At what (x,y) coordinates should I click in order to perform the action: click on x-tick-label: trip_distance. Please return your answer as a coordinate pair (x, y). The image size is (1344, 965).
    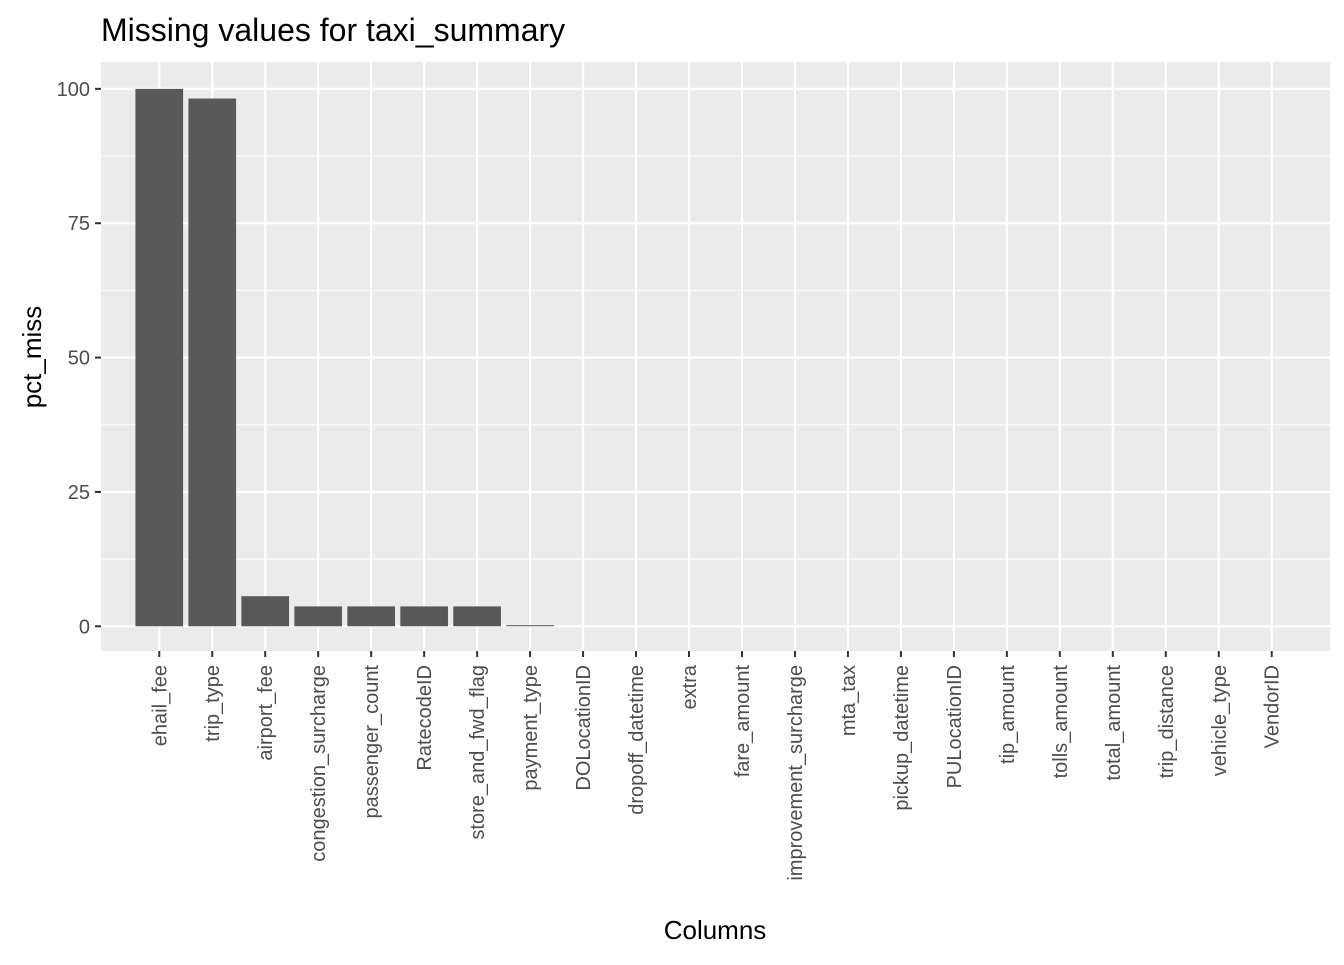
    Looking at the image, I should click on (1167, 721).